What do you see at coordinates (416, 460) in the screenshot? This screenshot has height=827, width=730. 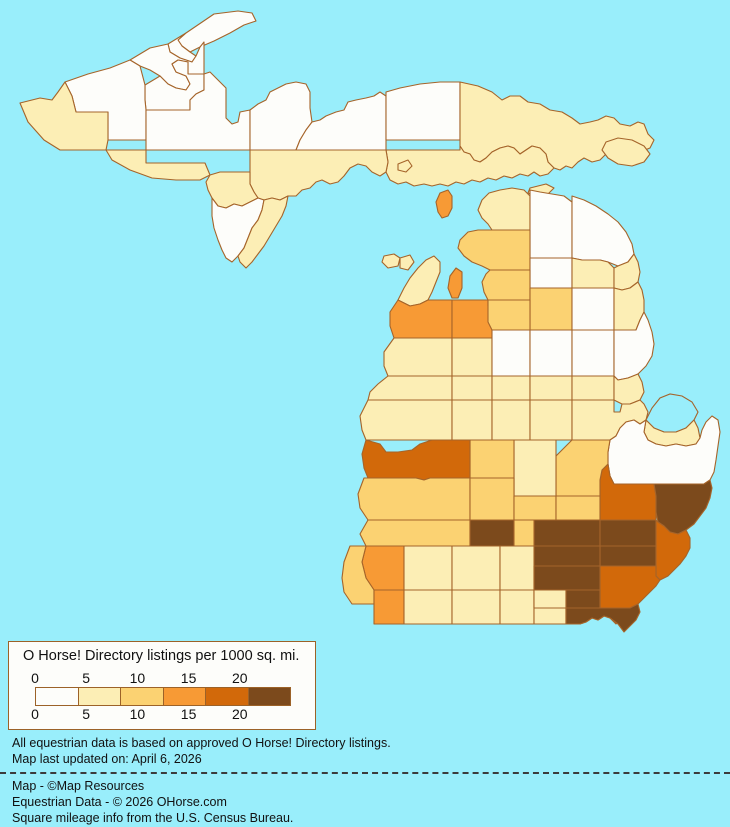 I see `county-muskegon` at bounding box center [416, 460].